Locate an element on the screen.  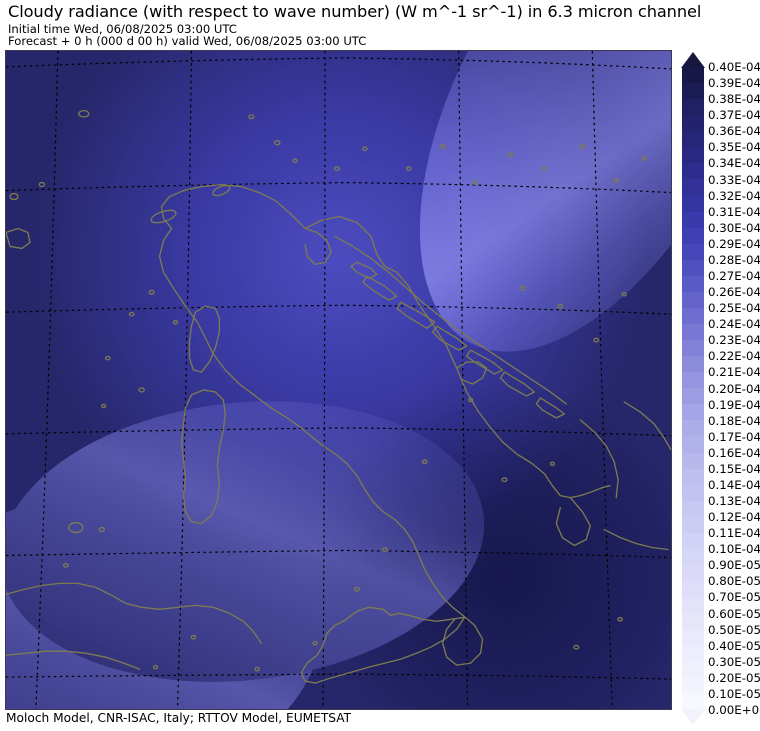
colorbar-tick-label: 0.31E-04 is located at coordinates (734, 211).